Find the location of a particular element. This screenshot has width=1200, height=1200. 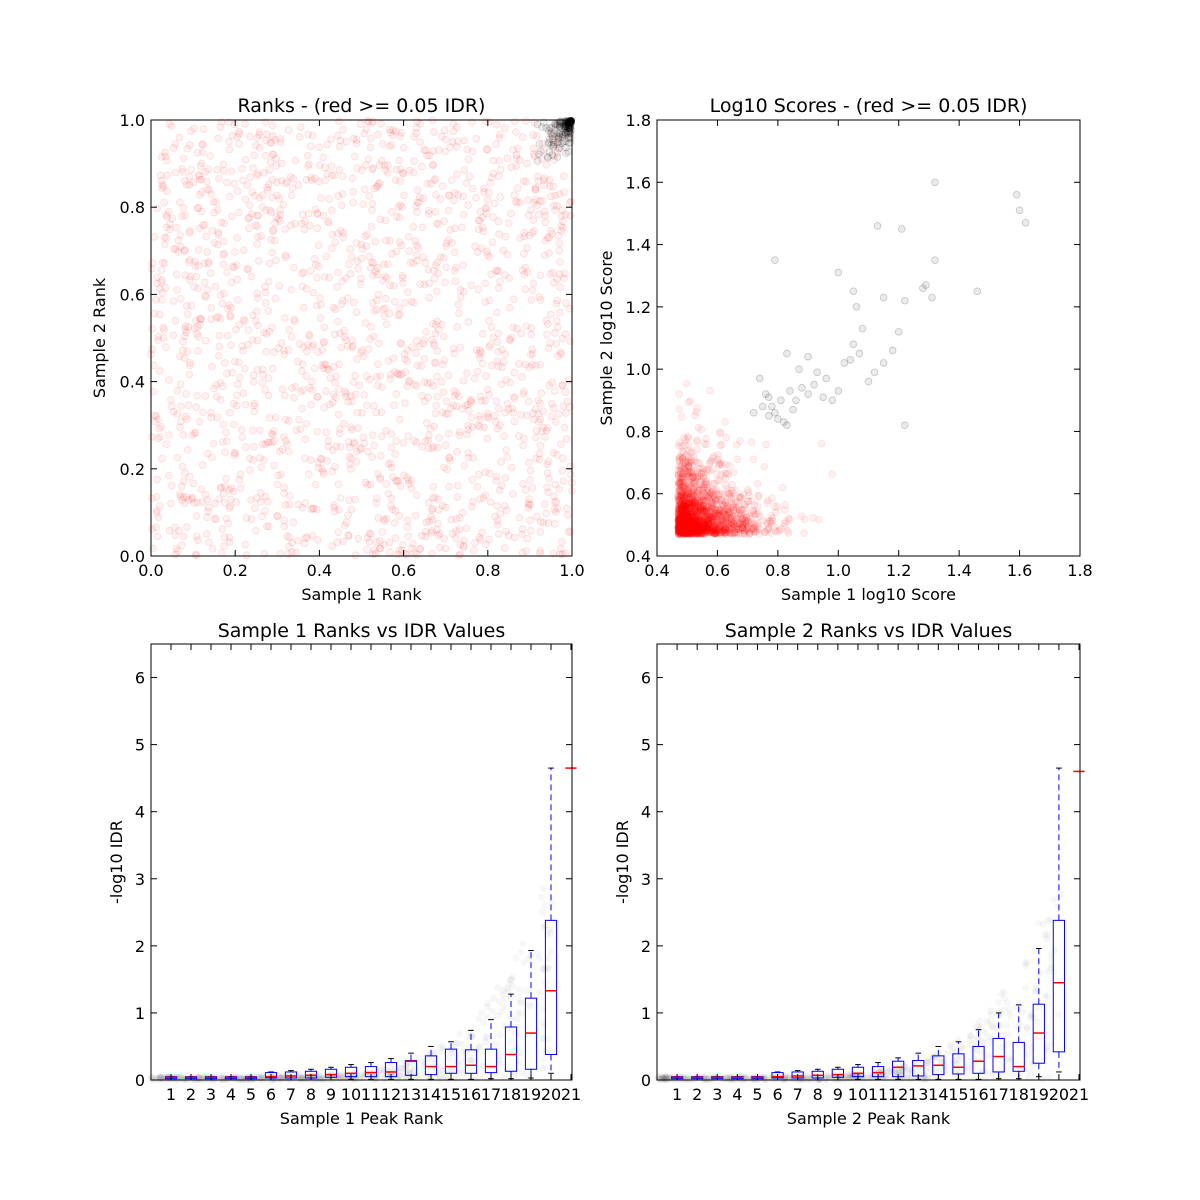

y-tick-label: 1.0 is located at coordinates (638, 369).